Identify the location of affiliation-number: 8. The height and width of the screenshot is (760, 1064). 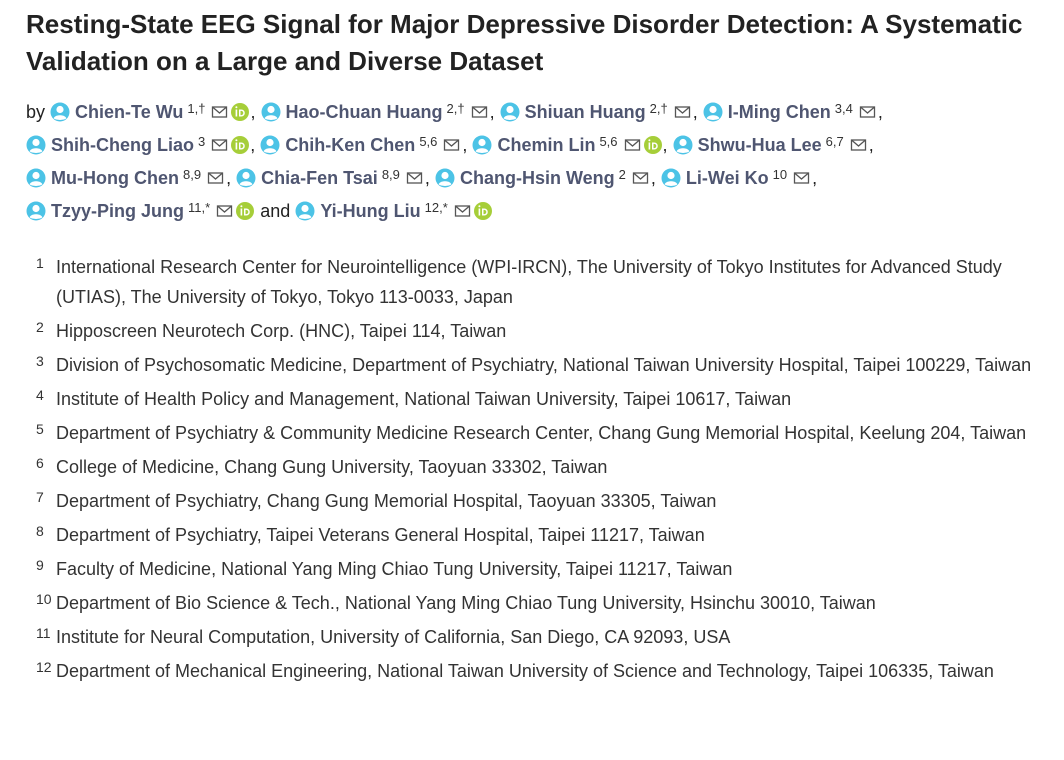
(40, 531).